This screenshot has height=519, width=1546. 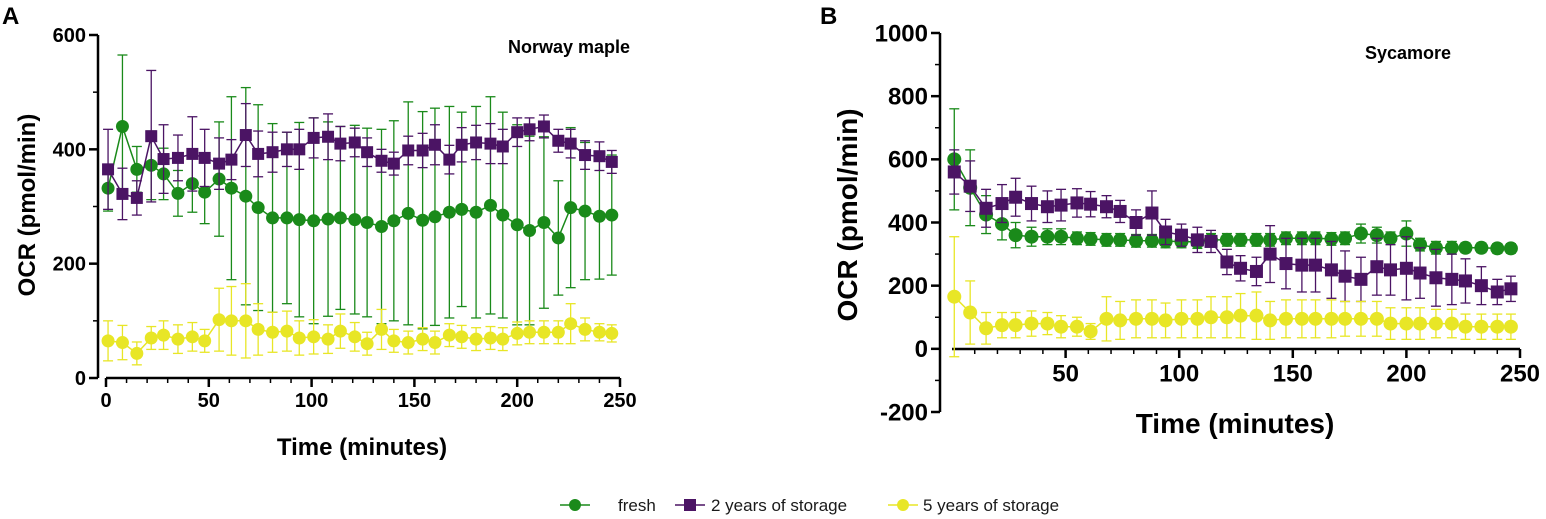 I want to click on panel-b-y-tick-label: 1000, so click(x=901, y=33).